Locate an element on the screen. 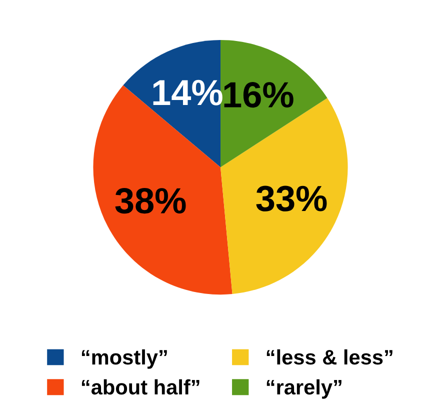 The width and height of the screenshot is (441, 408). legend-label: “about half” is located at coordinates (141, 387).